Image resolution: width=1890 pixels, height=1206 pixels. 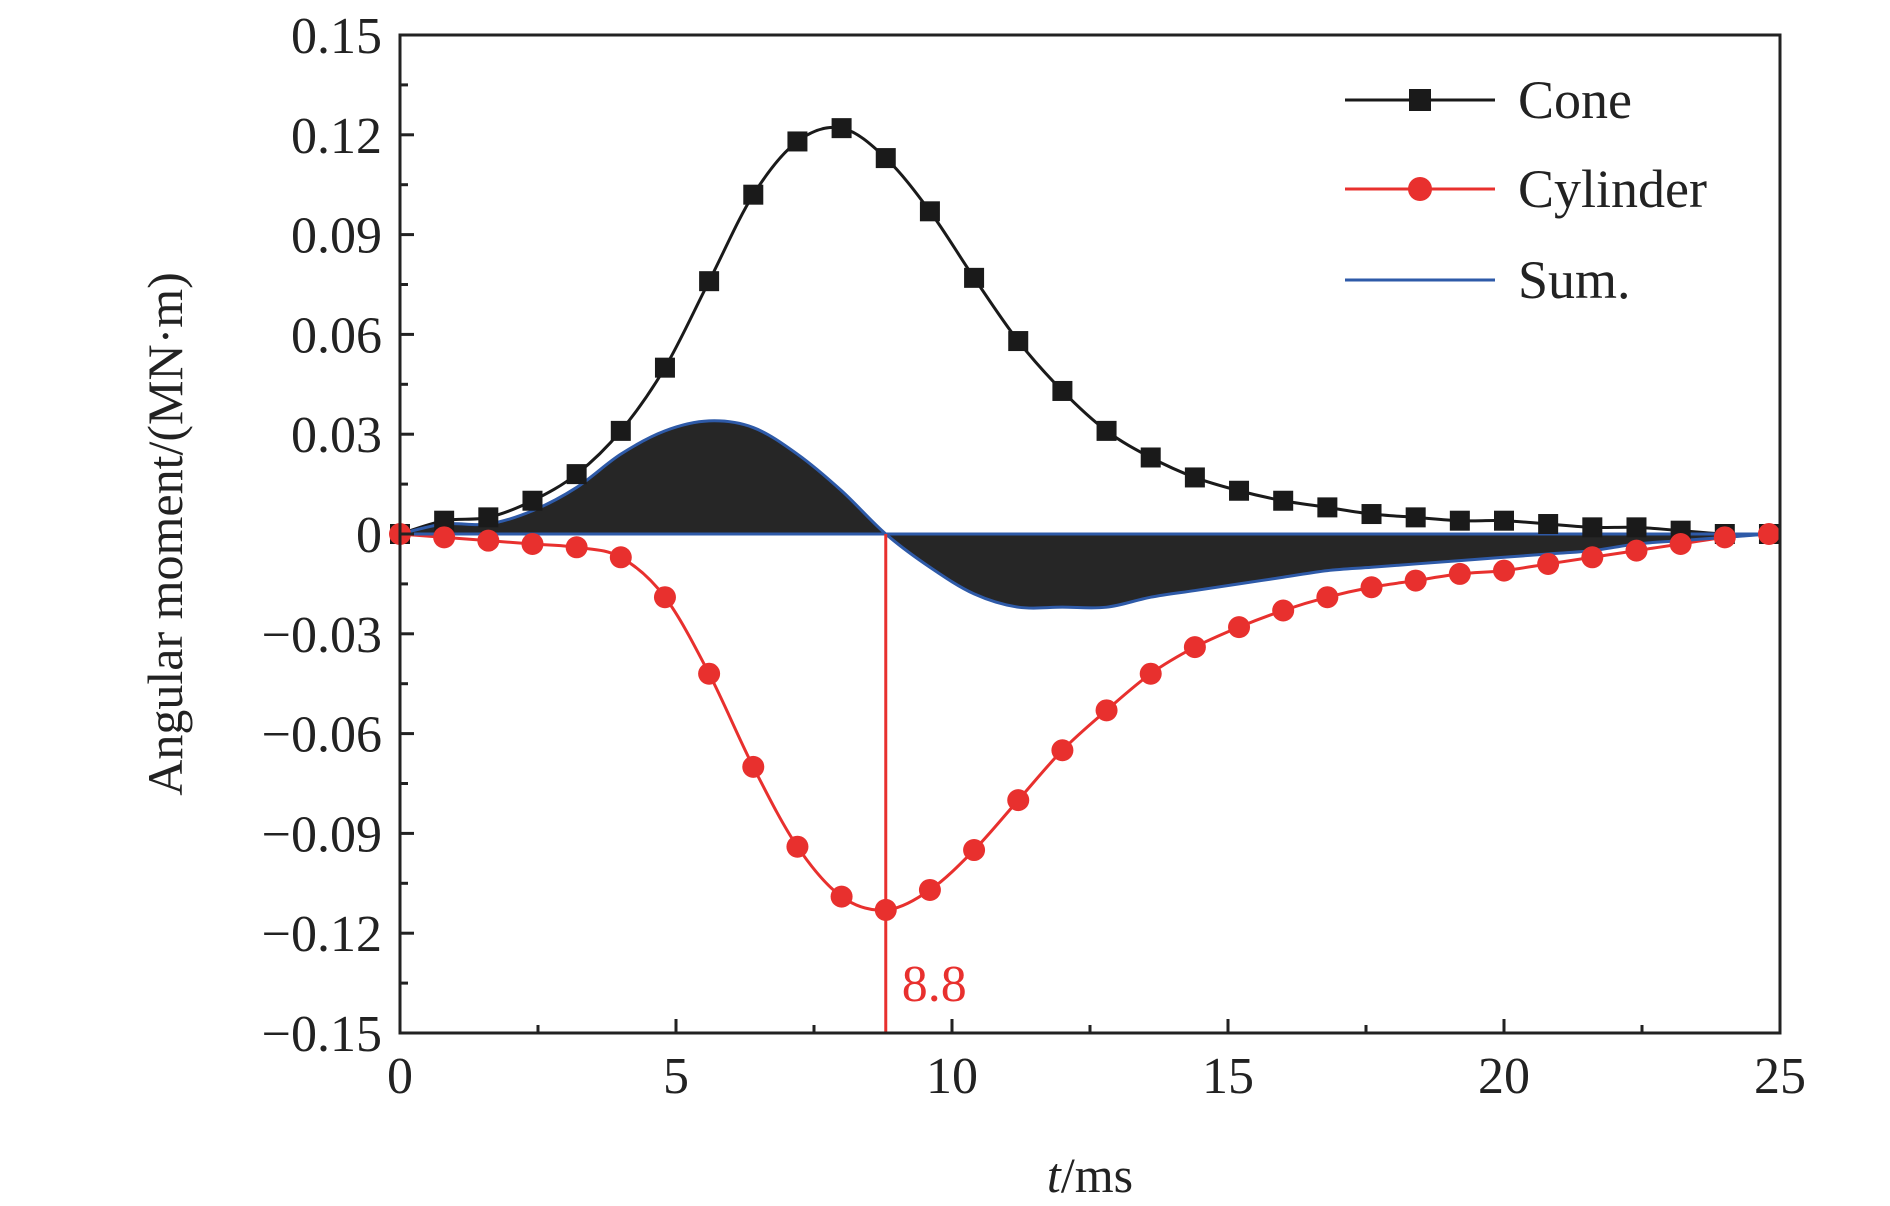 I want to click on x-axis-label: t/ms, so click(x=1090, y=1175).